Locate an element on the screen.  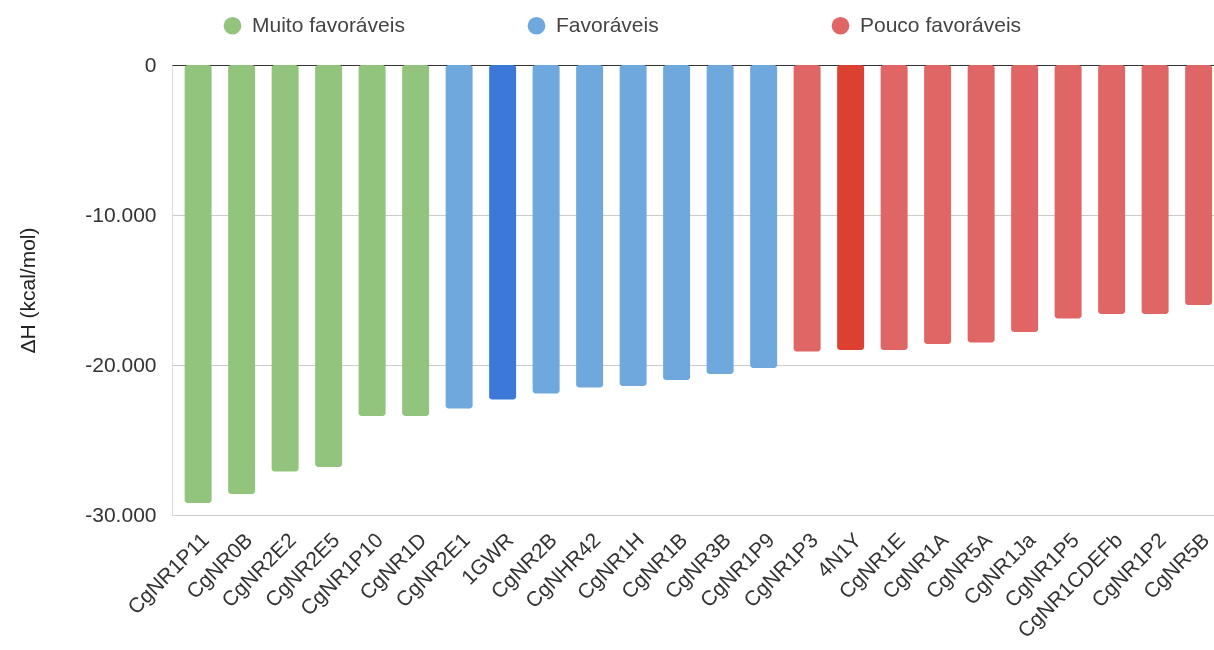
y-tick-label: -20.000 is located at coordinates (121, 364).